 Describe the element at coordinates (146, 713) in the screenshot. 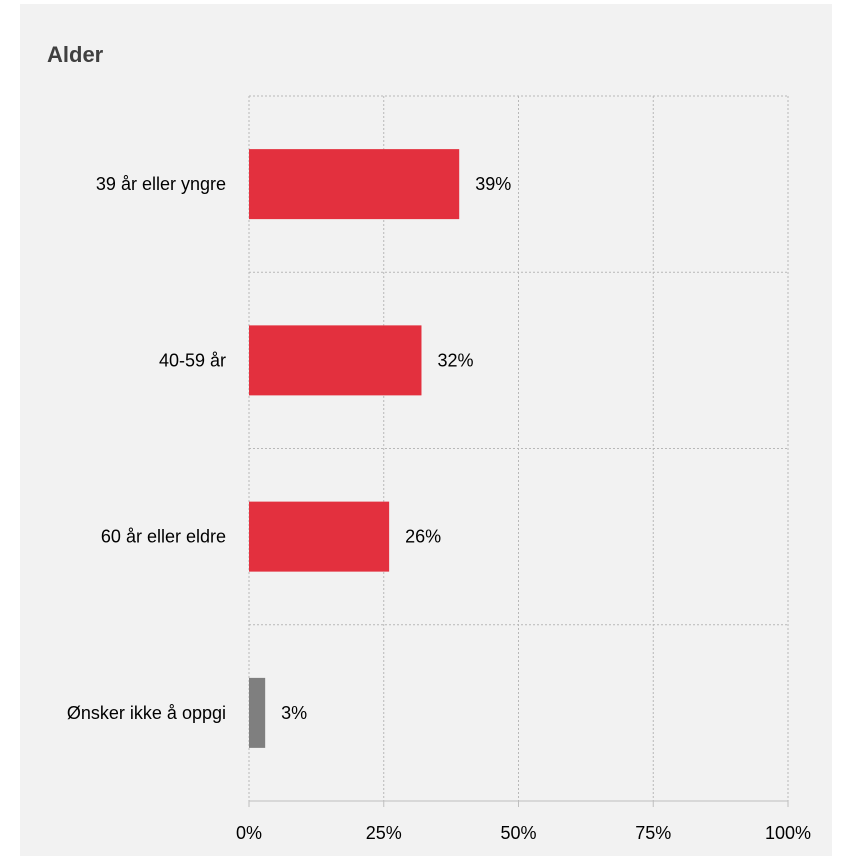

I see `category-label-3: Ønsker ikke å oppgi` at that location.